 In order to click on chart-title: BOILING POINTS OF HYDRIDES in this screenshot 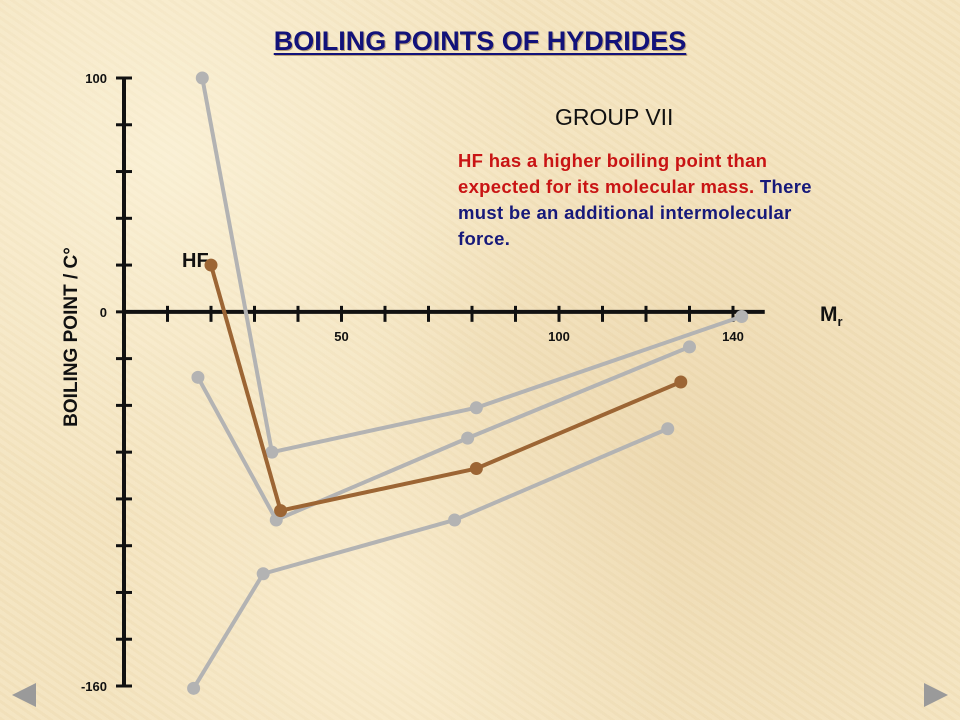, I will do `click(480, 41)`.